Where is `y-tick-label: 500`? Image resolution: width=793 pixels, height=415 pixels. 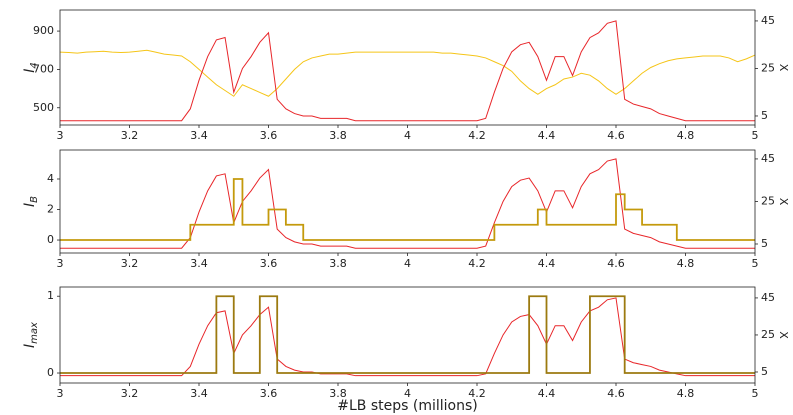 y-tick-label: 500 is located at coordinates (43, 107).